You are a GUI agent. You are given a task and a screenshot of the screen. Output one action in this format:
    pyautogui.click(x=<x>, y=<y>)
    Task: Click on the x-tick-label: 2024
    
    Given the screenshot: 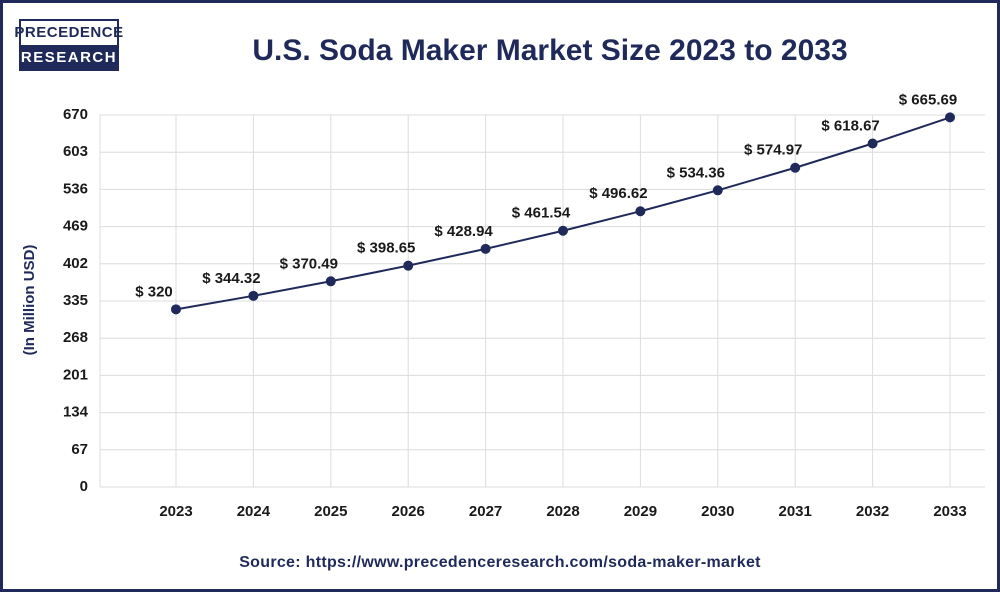 What is the action you would take?
    pyautogui.click(x=254, y=511)
    